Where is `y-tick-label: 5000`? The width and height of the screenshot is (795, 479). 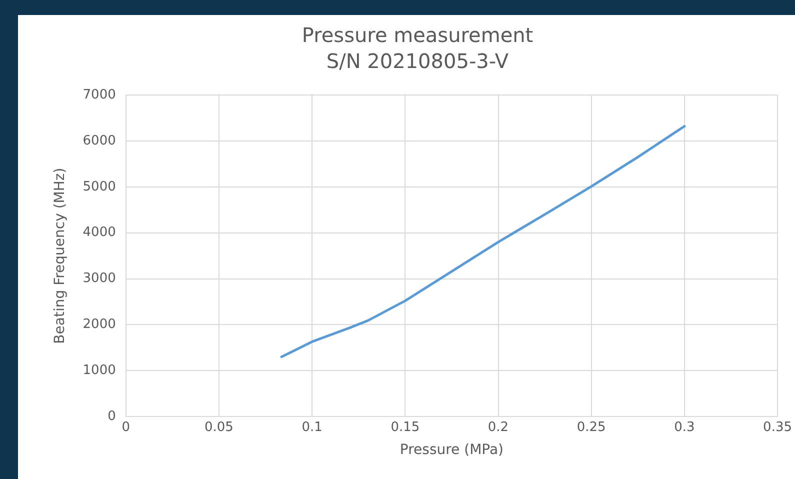 y-tick-label: 5000 is located at coordinates (99, 186).